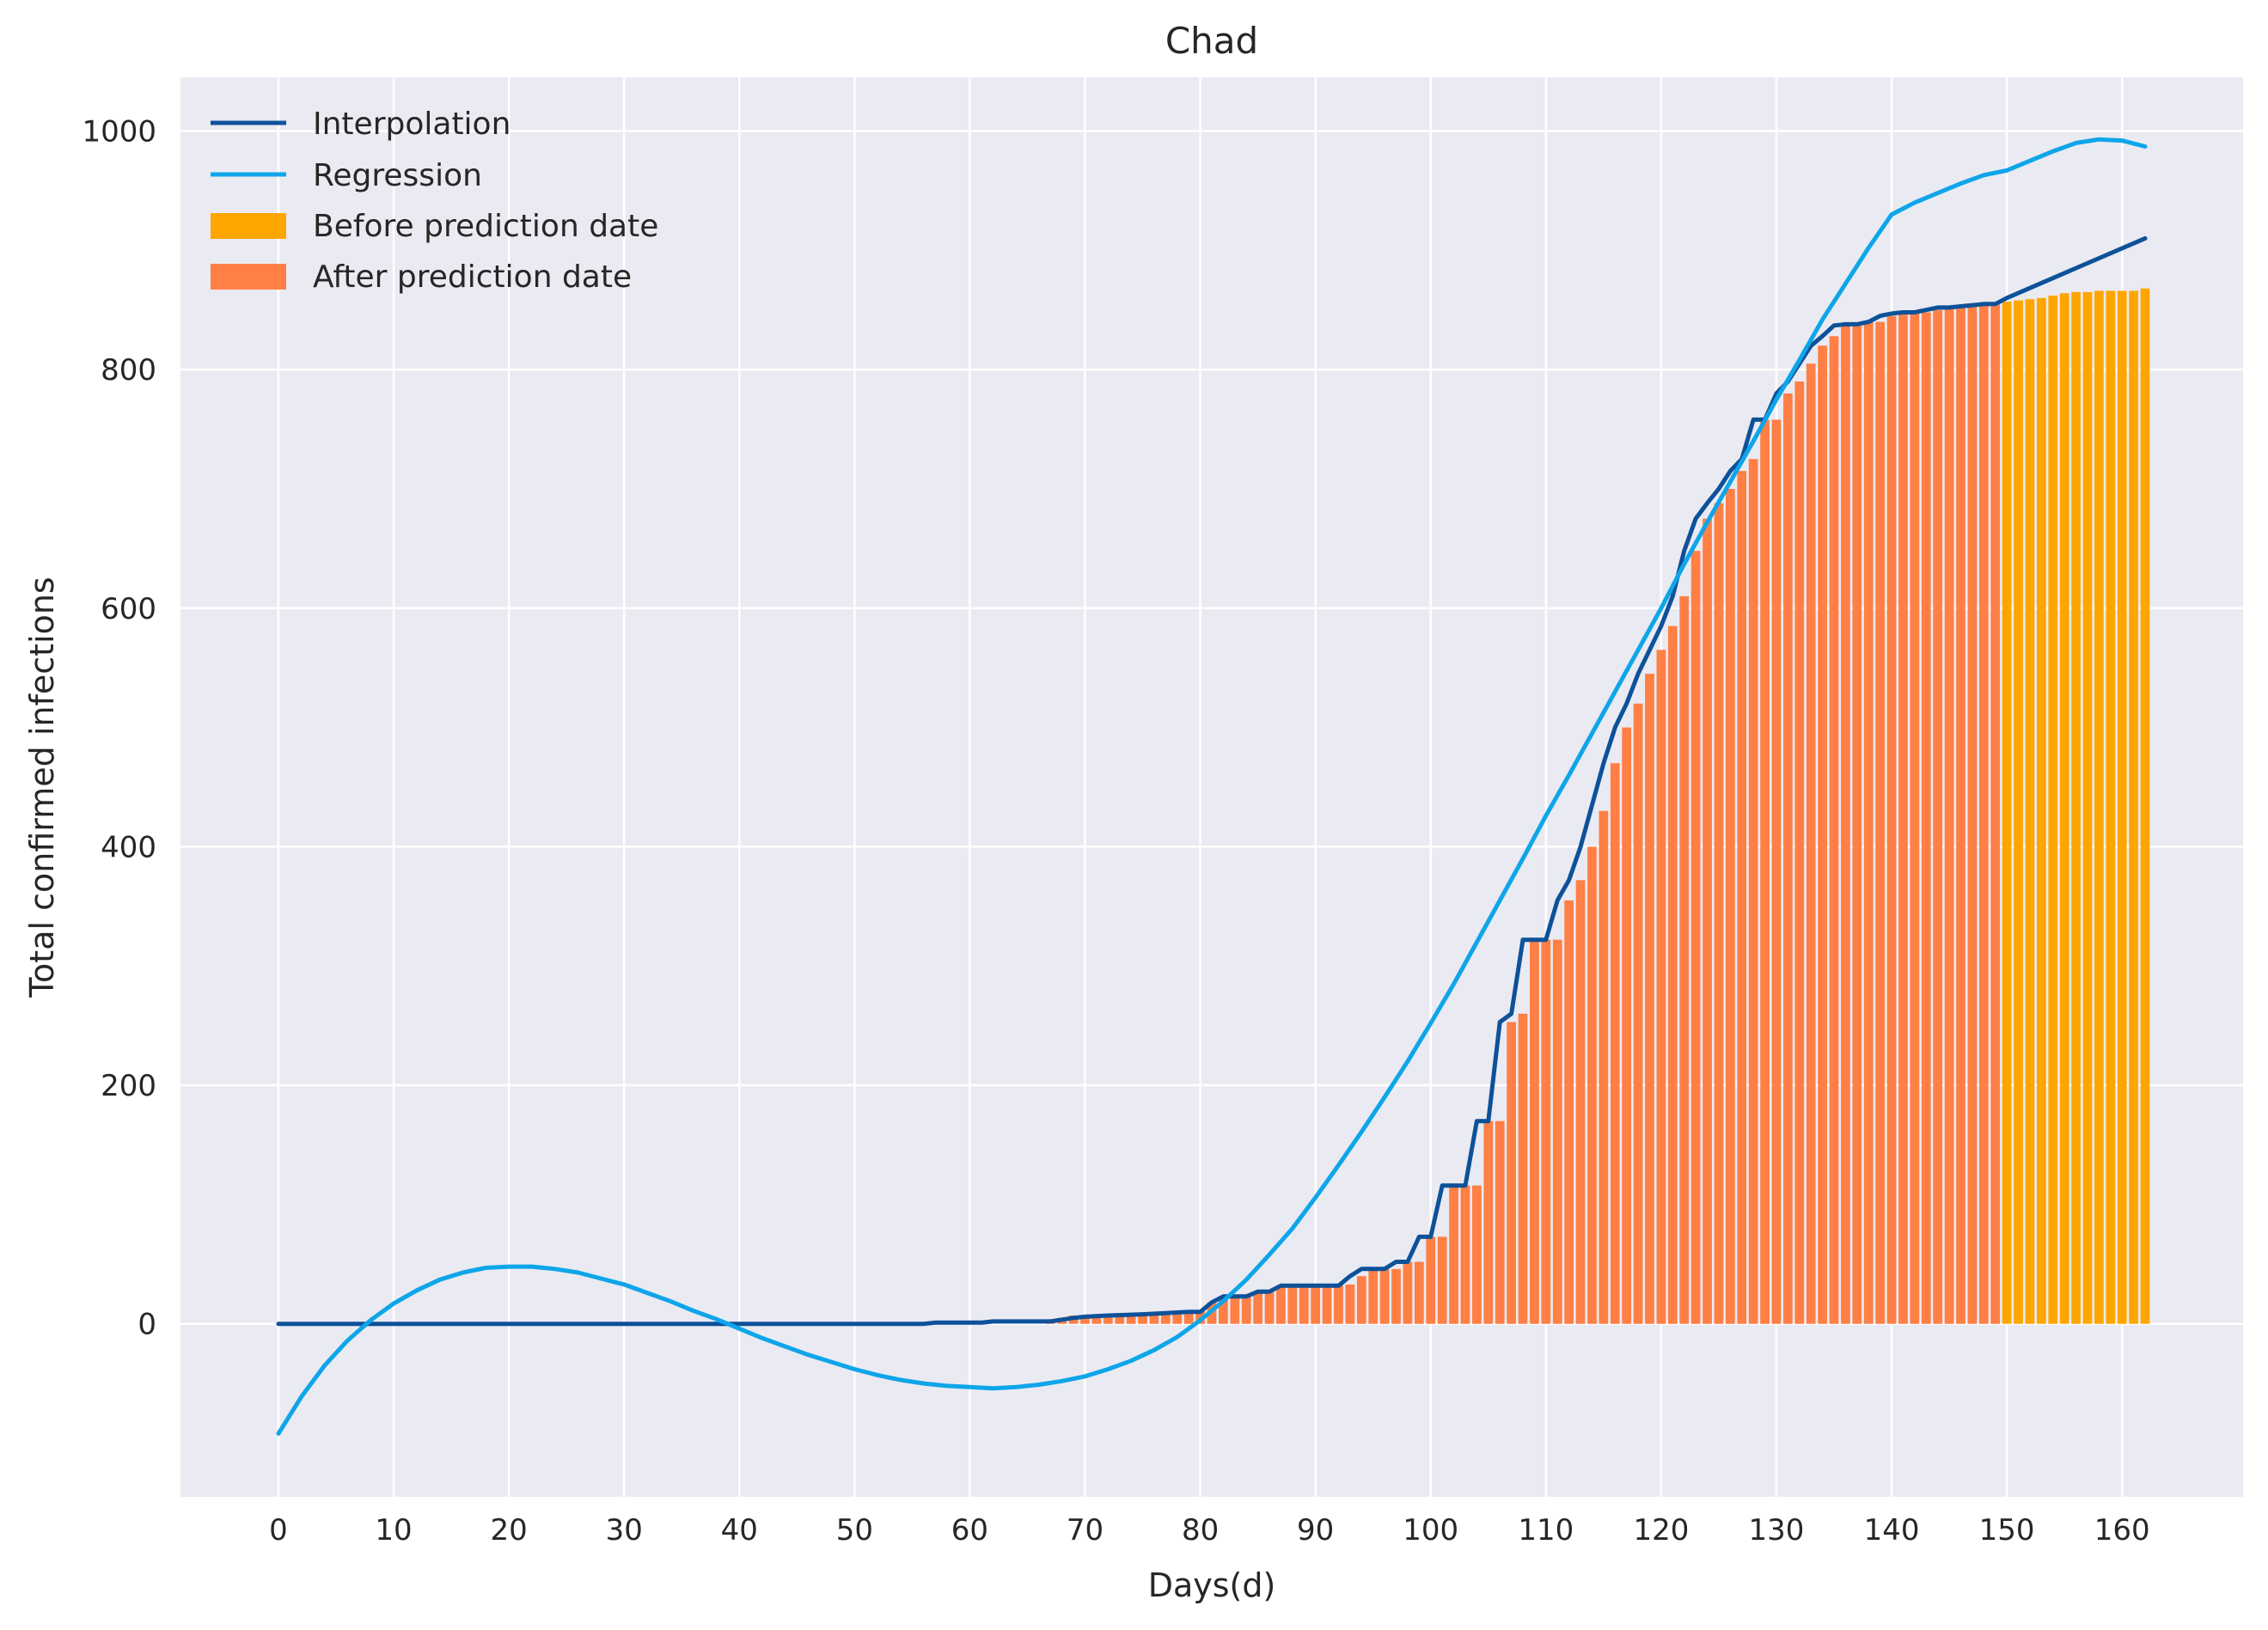 The width and height of the screenshot is (2268, 1630). What do you see at coordinates (1212, 1585) in the screenshot?
I see `x-axis-title: Days(d)` at bounding box center [1212, 1585].